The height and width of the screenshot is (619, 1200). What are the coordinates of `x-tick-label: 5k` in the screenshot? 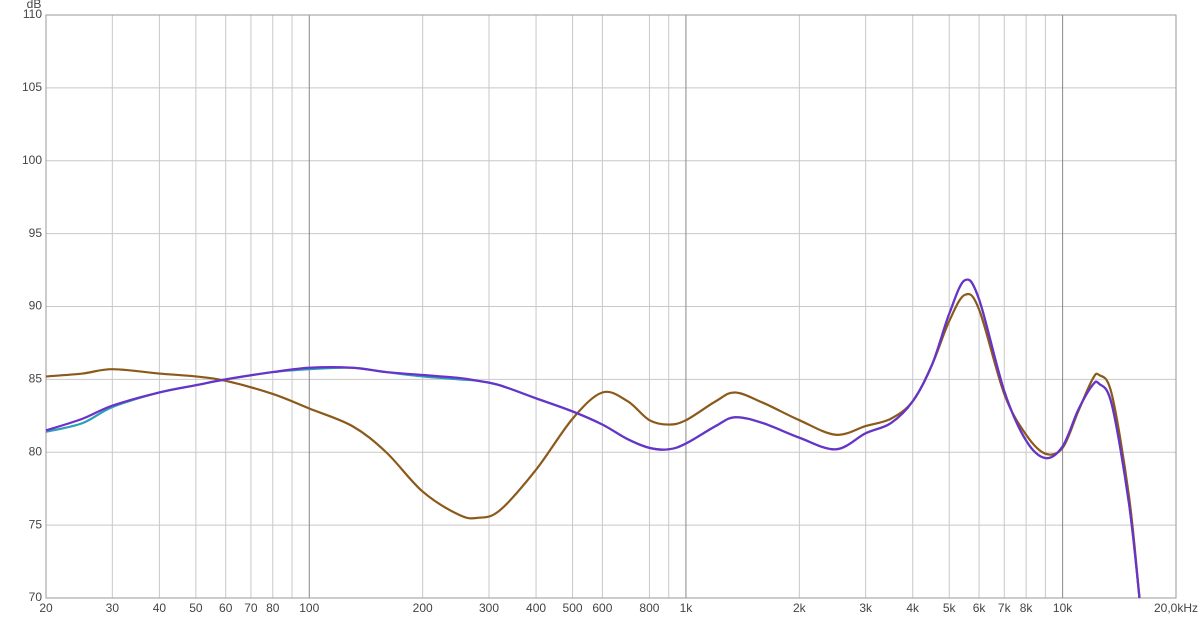 It's located at (950, 608).